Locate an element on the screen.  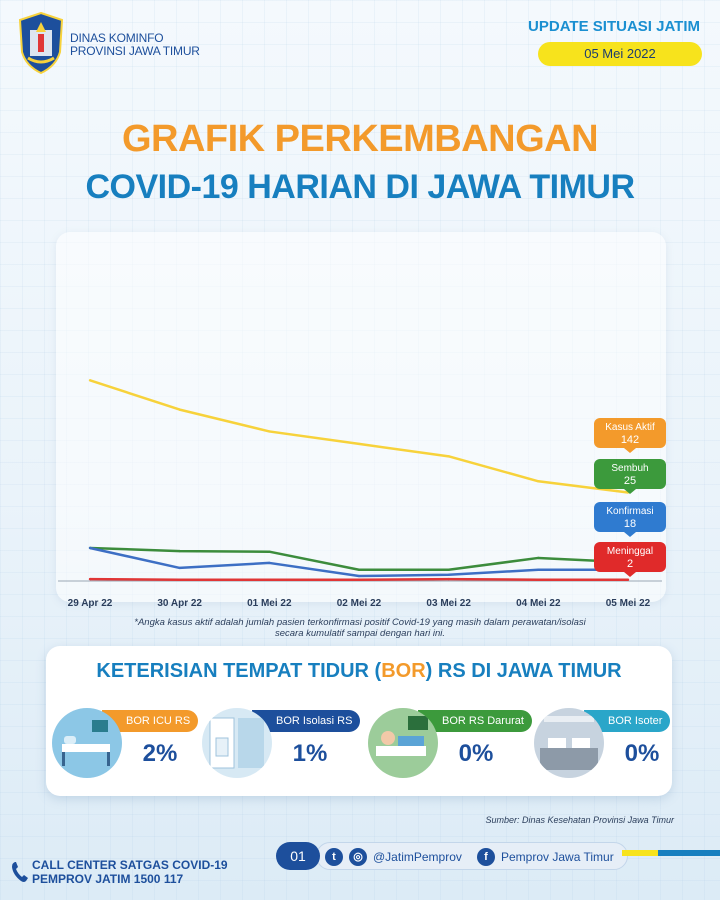
date-badge: 05 Mei 2022 is located at coordinates (620, 54).